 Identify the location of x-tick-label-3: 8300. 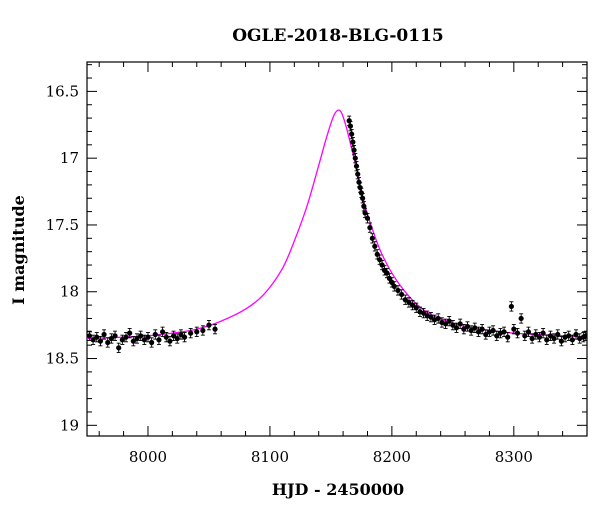
(514, 457).